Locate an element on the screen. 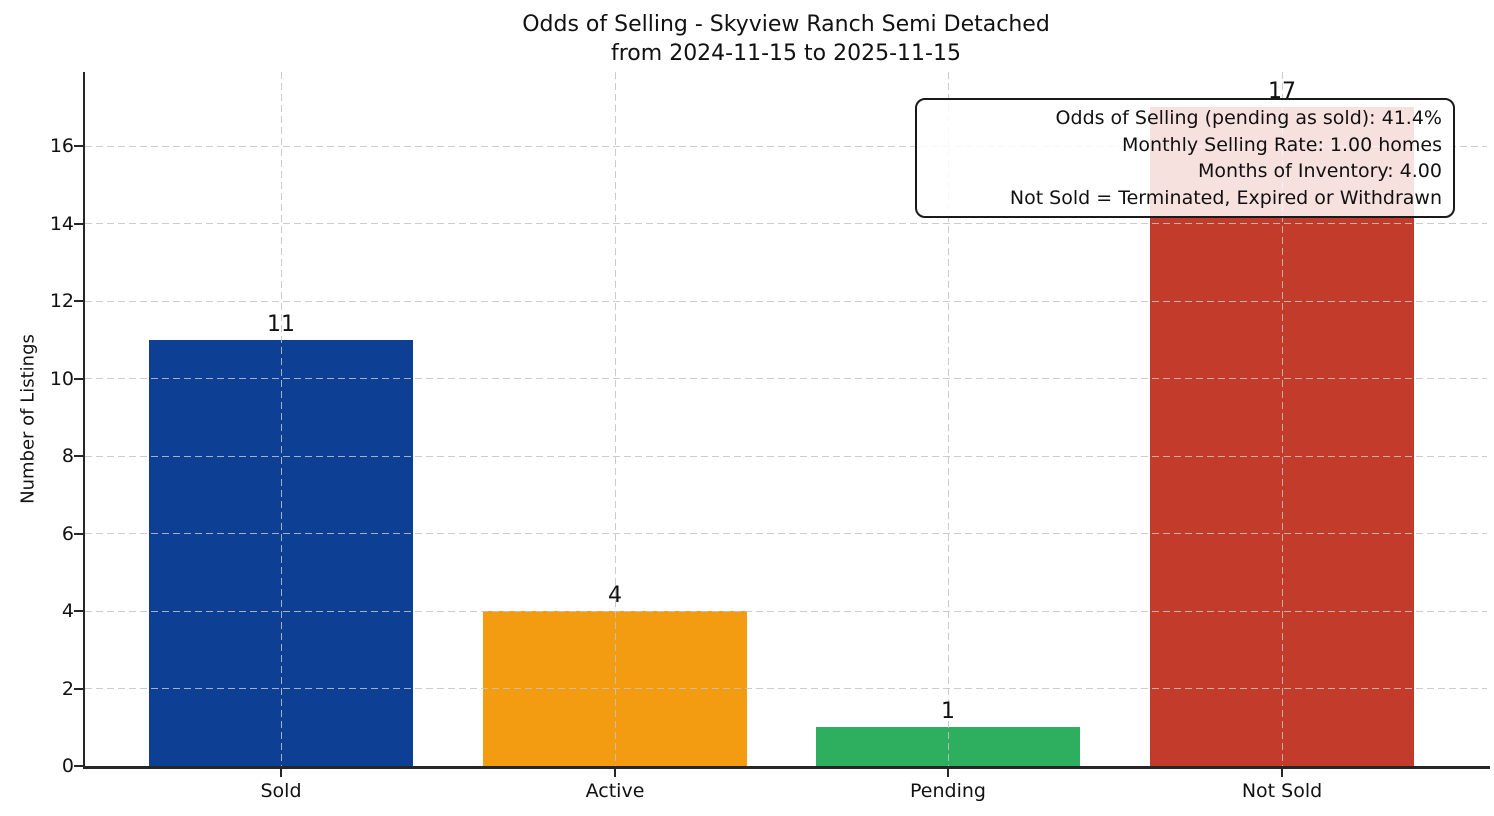 This screenshot has width=1494, height=816. y-tick-label-4: 4 is located at coordinates (67, 611).